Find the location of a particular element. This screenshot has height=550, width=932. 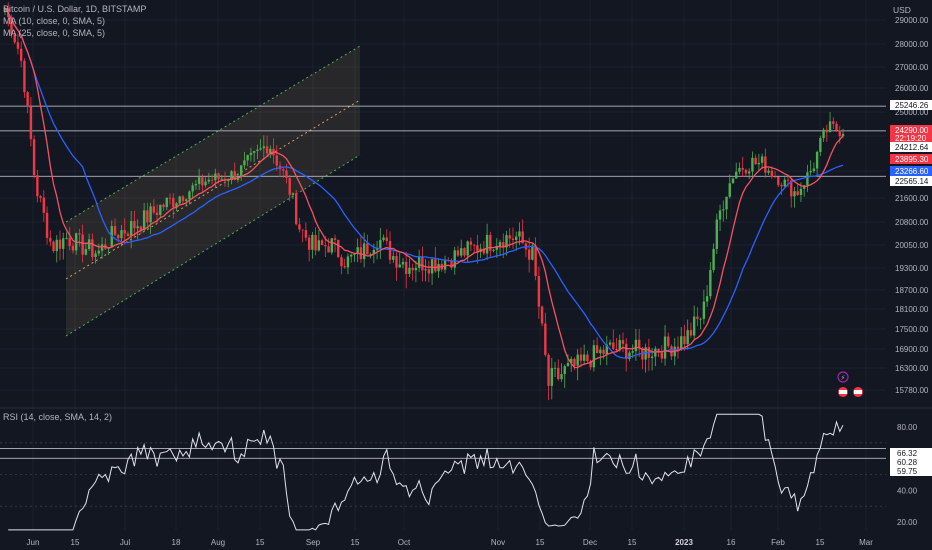

ma-slow-legend: MA (25, close, 0, SMA, 5) is located at coordinates (54, 33).